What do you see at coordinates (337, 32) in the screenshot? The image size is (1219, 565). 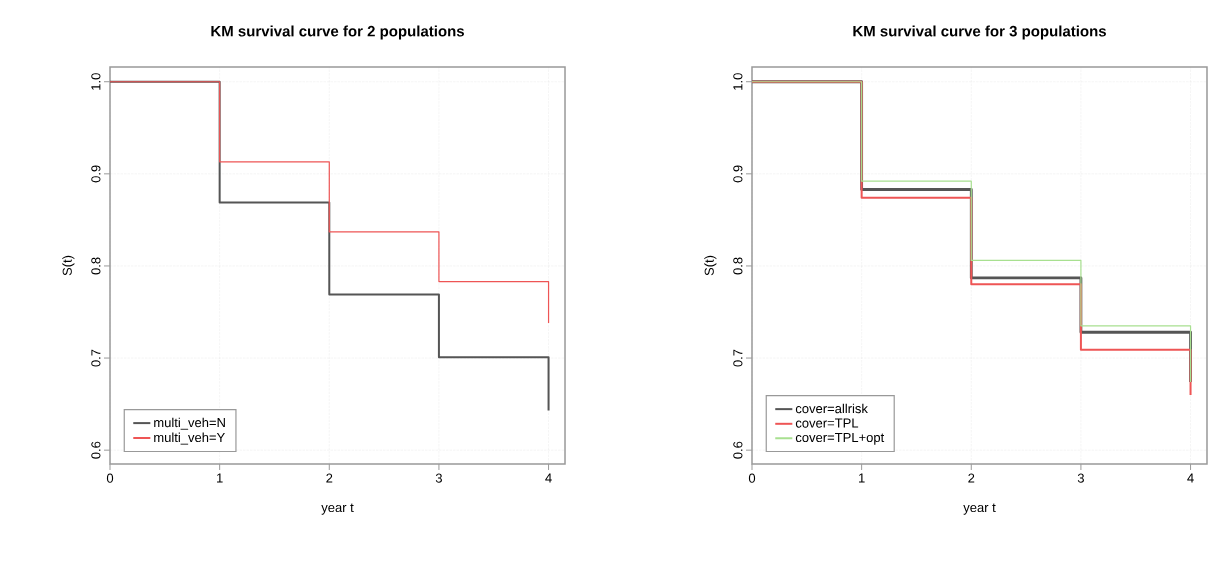 I see `chart-title: KM survival curve for 2 populations` at bounding box center [337, 32].